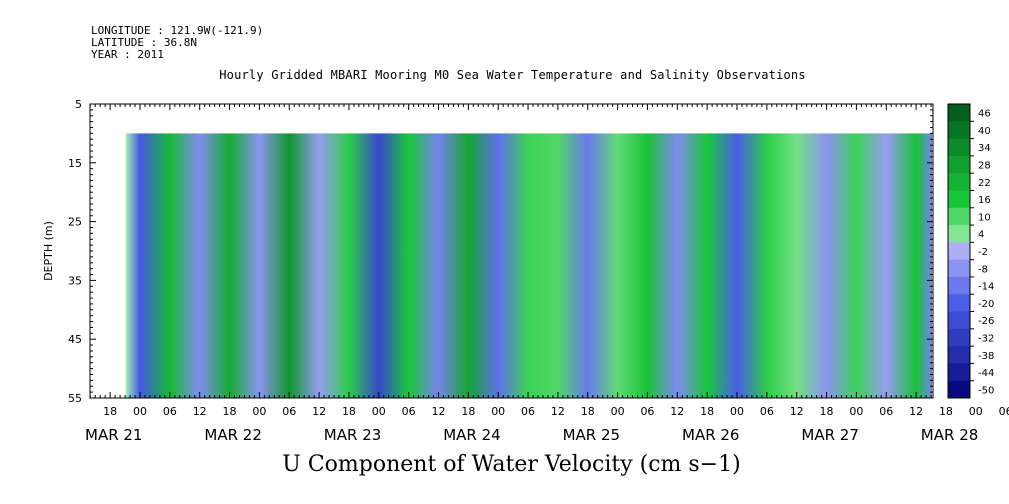 This screenshot has height=504, width=1009. I want to click on y-tick-label: 25, so click(75, 222).